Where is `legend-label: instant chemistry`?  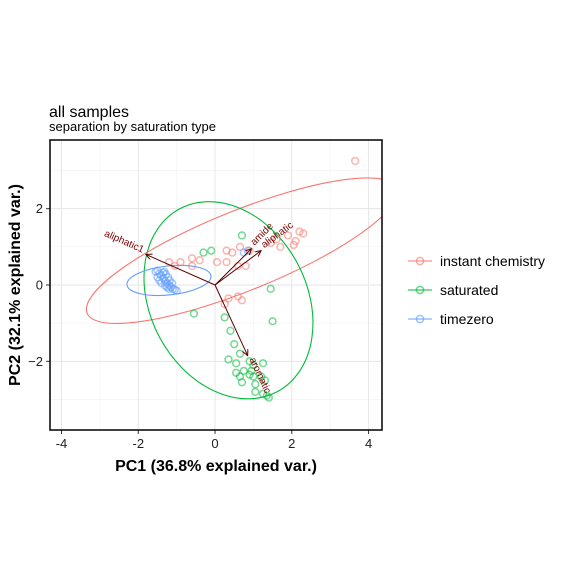 legend-label: instant chemistry is located at coordinates (492, 261).